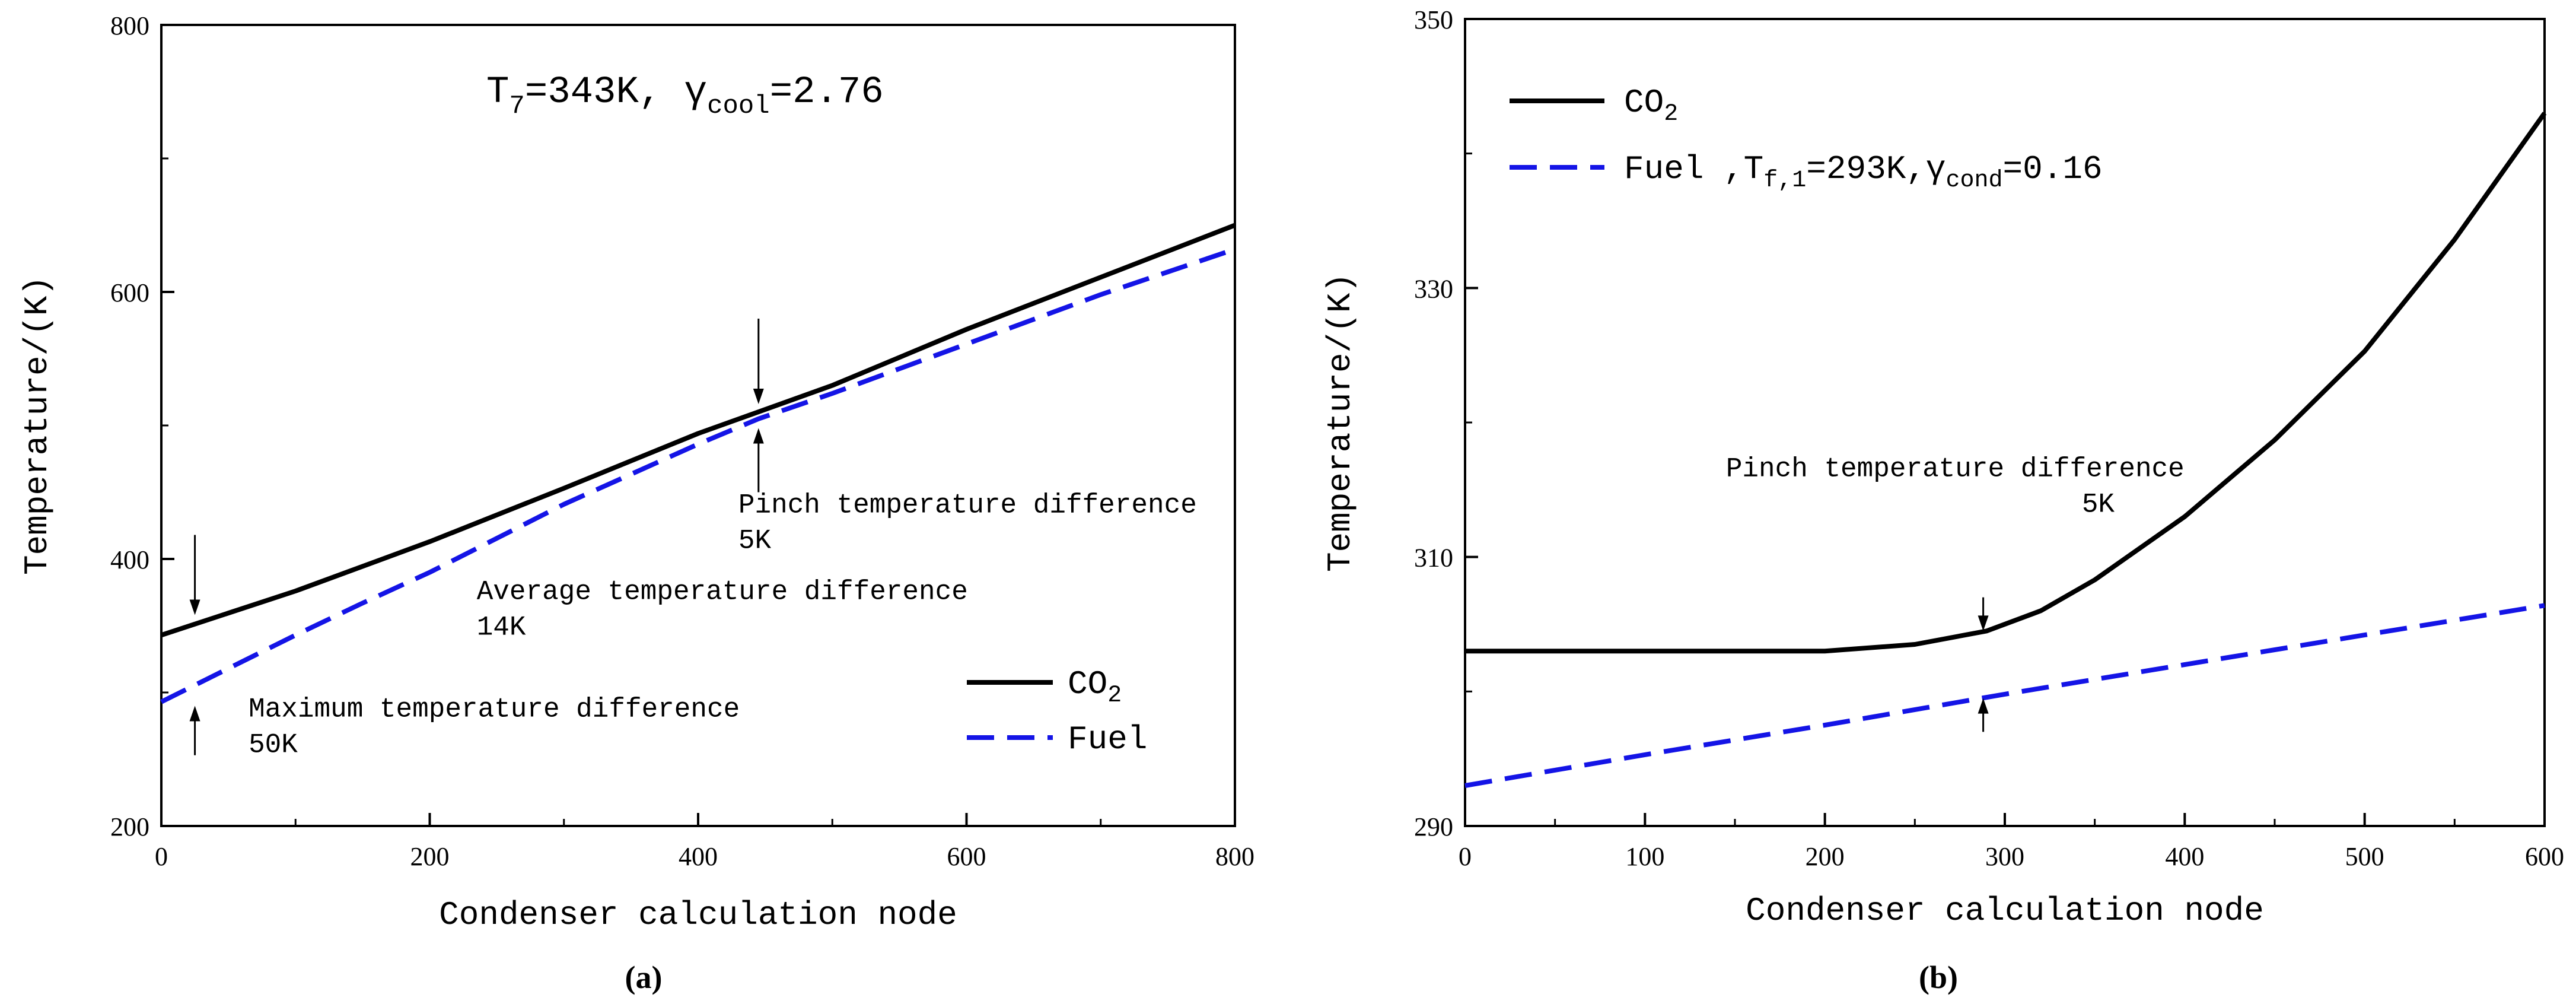 This screenshot has width=2576, height=1004. I want to click on legend-a-fuel-label: Fuel, so click(1107, 739).